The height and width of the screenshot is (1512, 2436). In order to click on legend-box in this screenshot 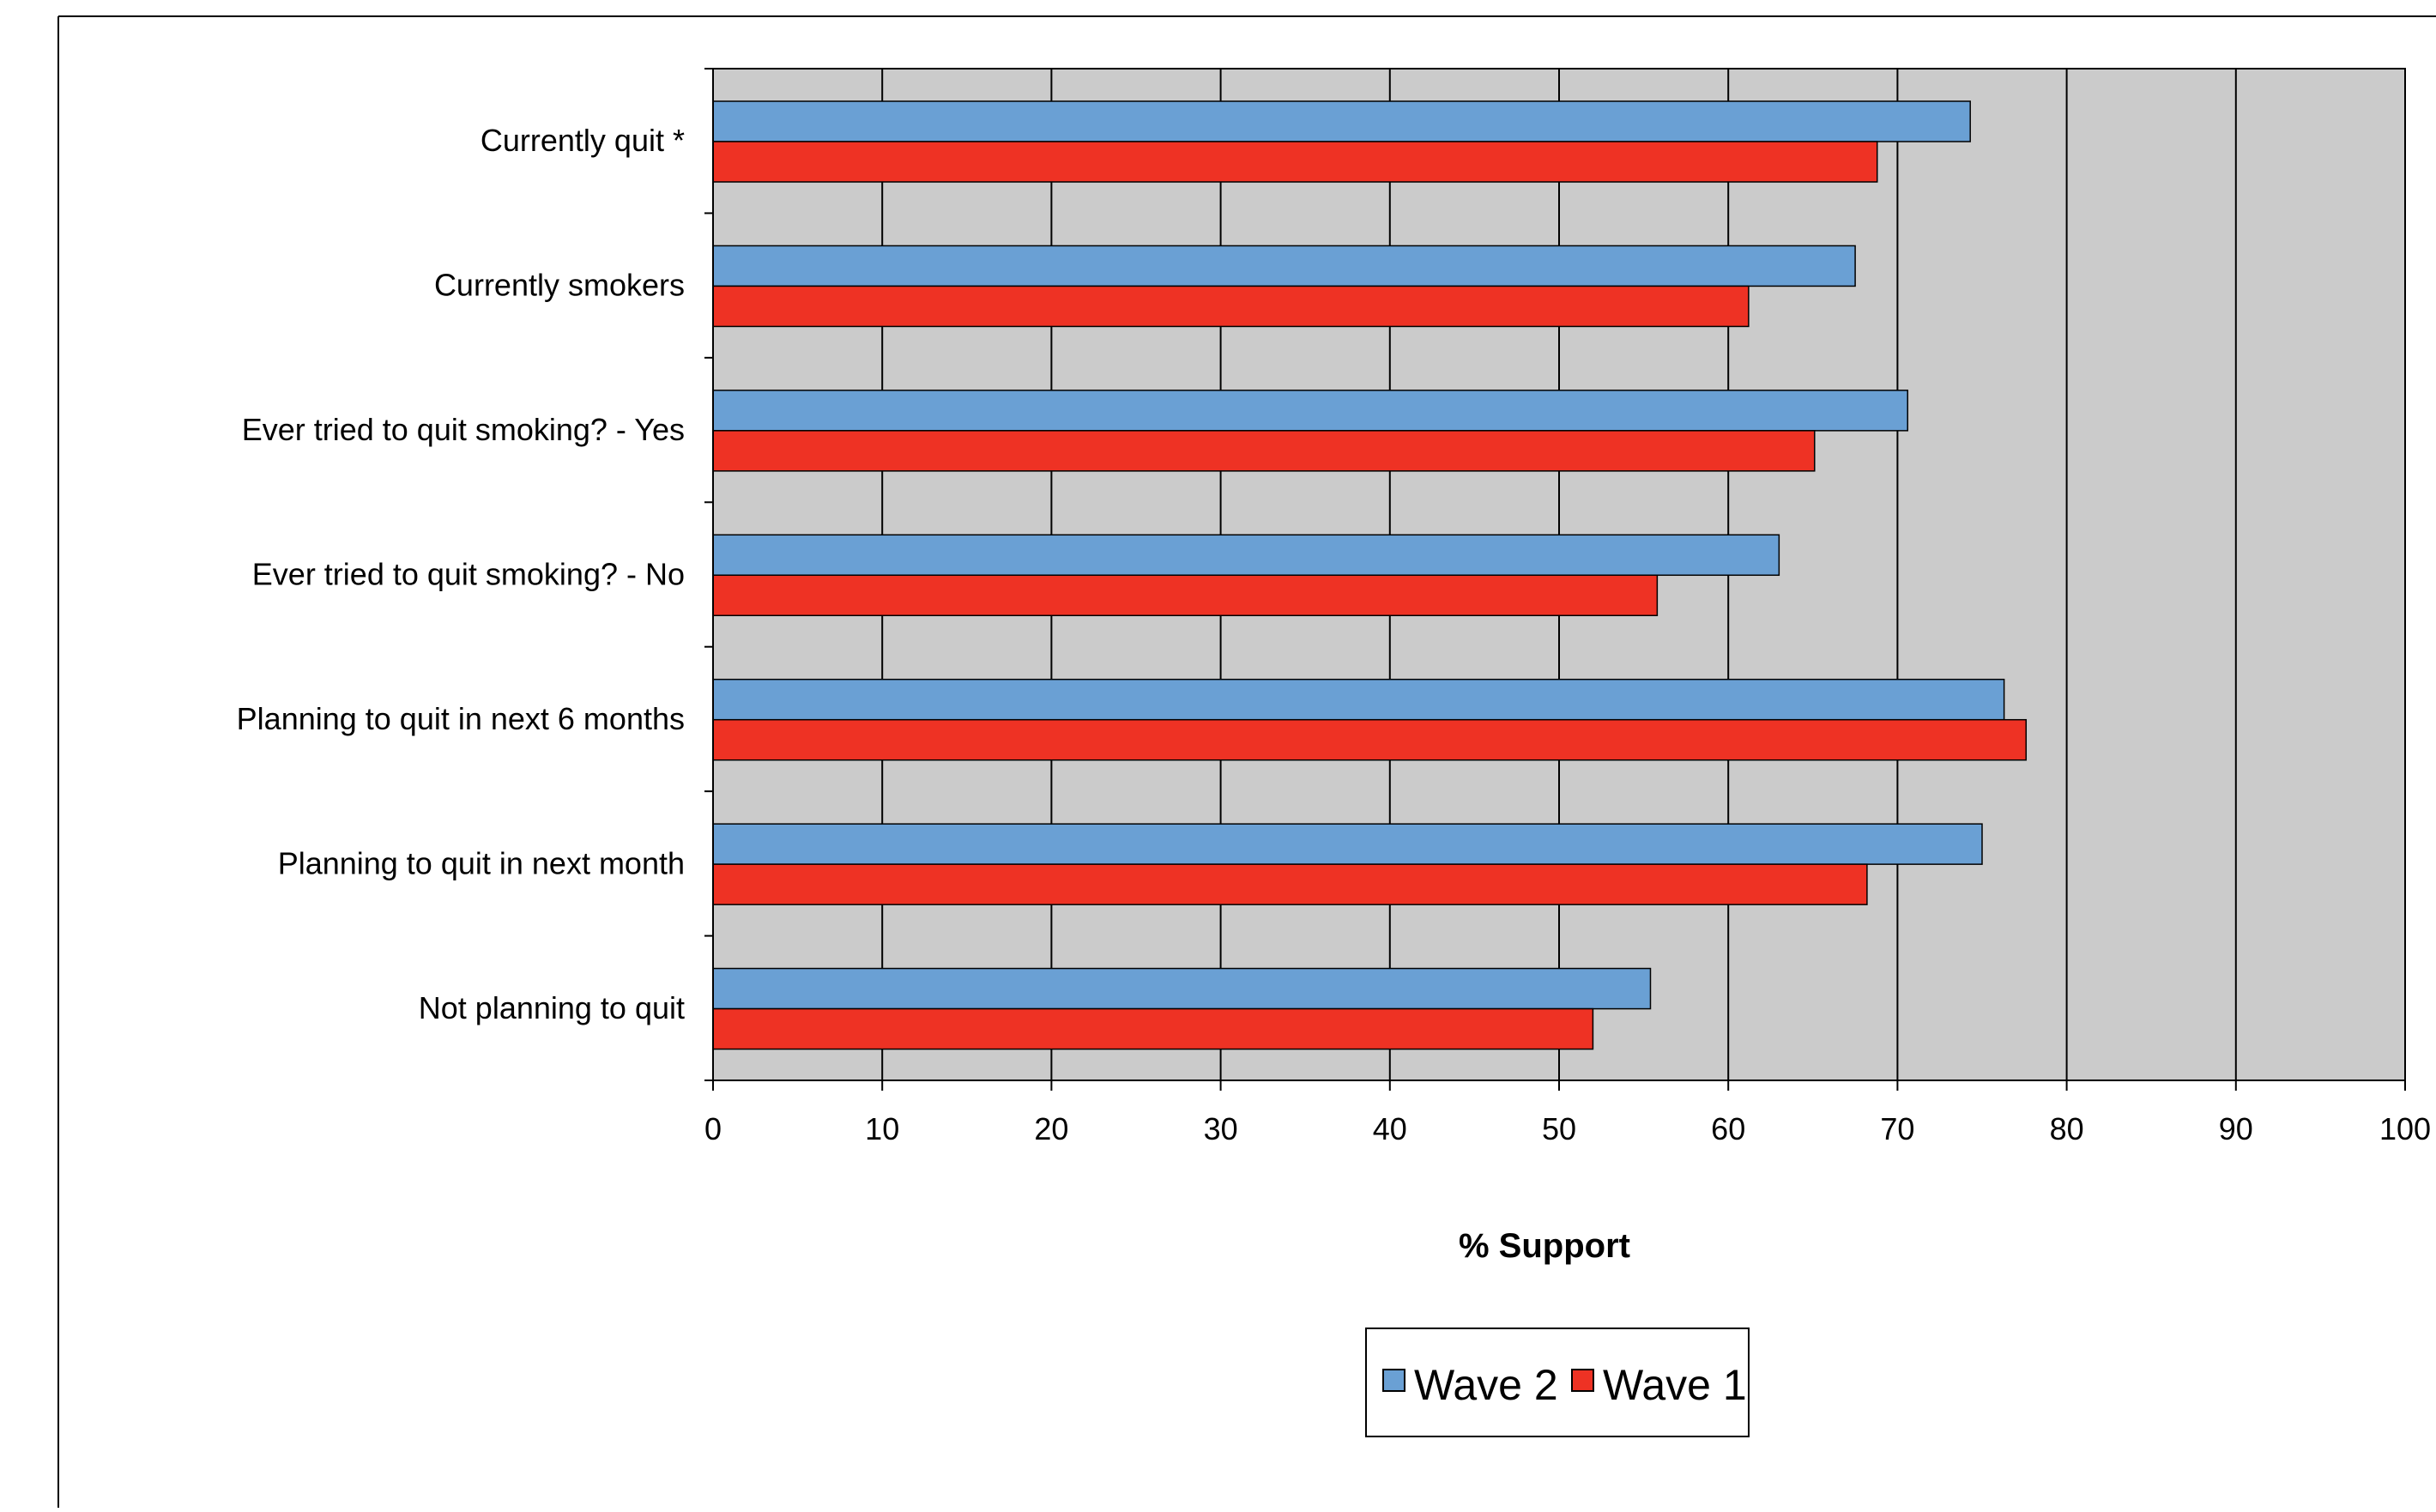, I will do `click(1557, 1382)`.